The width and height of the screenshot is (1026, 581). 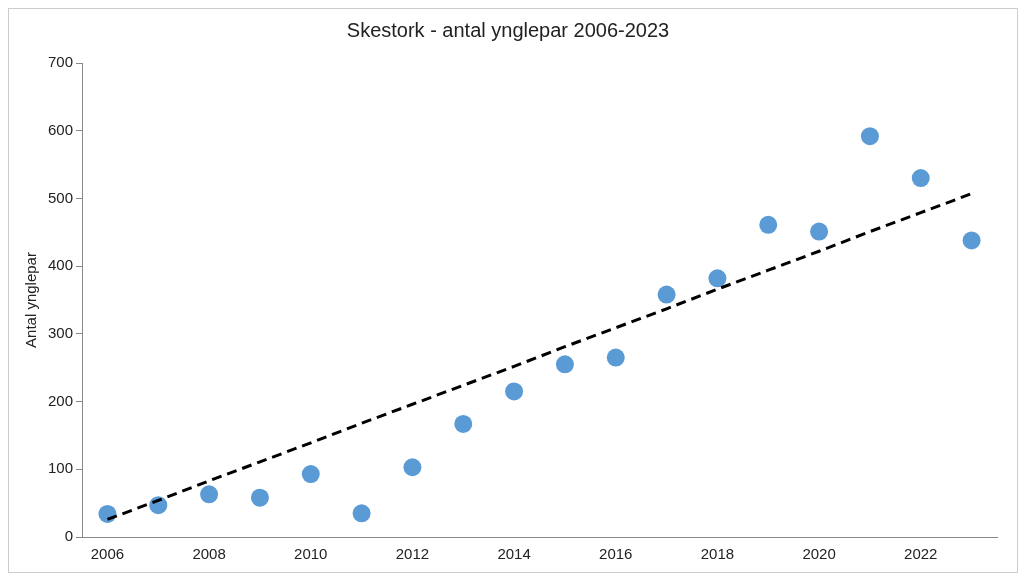 What do you see at coordinates (209, 554) in the screenshot?
I see `x-tick-label: 2008` at bounding box center [209, 554].